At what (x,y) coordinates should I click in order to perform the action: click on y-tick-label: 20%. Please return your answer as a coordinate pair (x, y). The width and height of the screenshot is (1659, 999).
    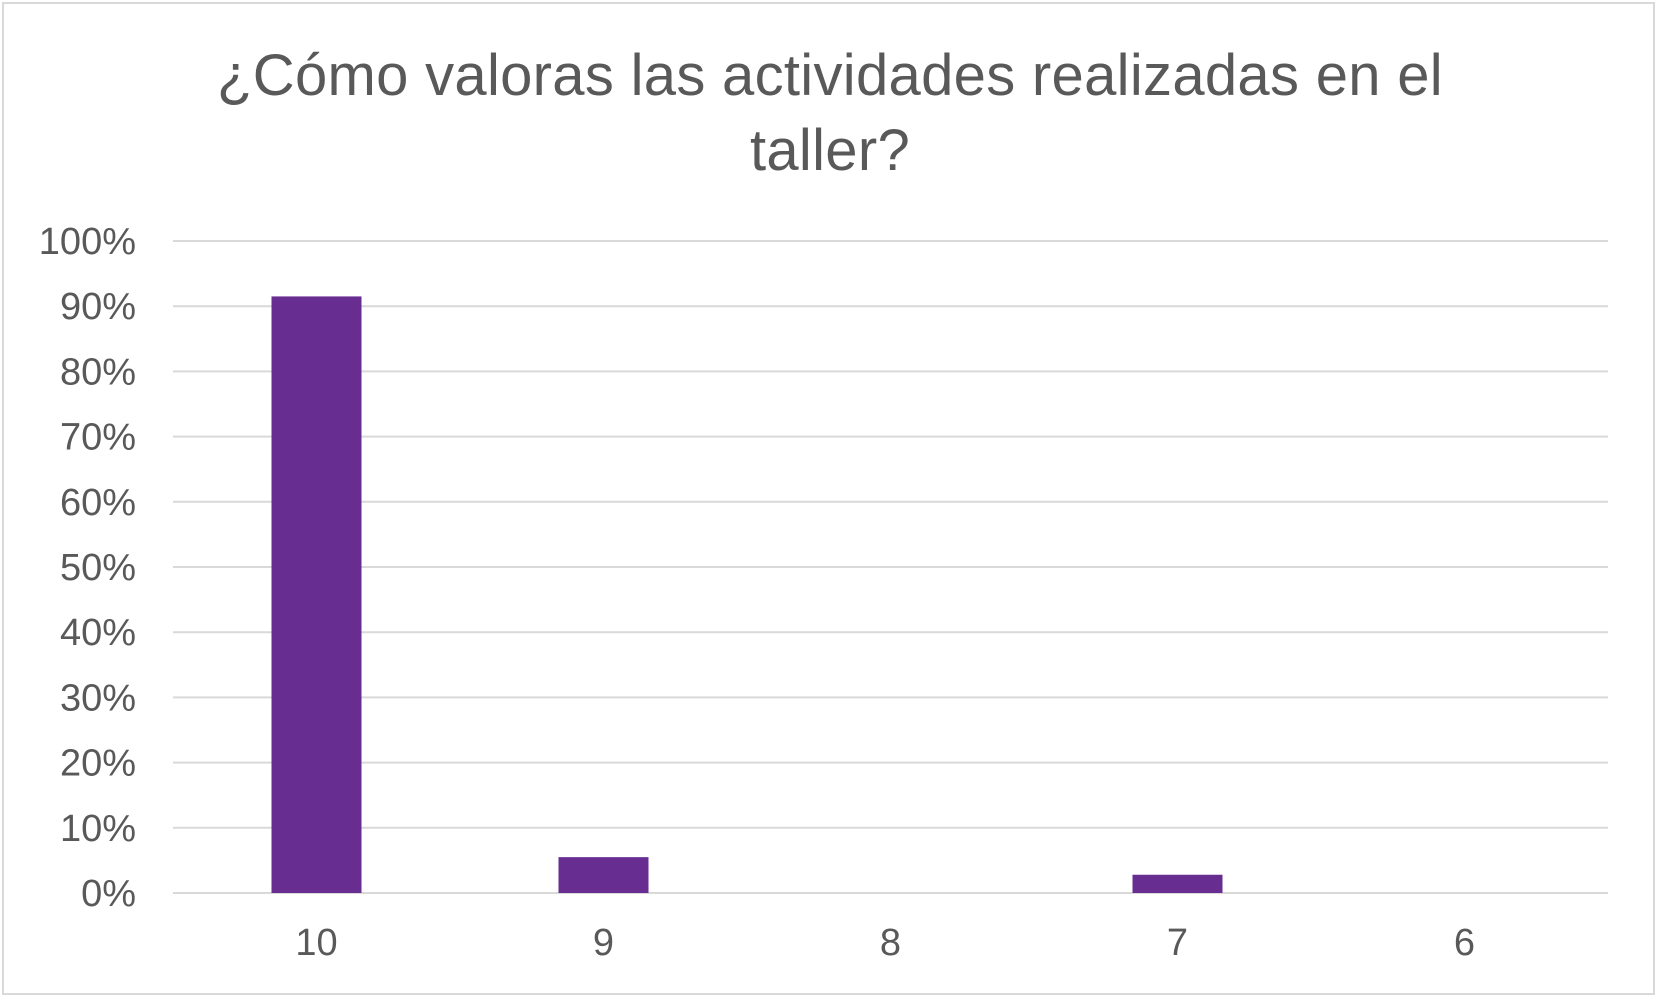
    Looking at the image, I should click on (98, 764).